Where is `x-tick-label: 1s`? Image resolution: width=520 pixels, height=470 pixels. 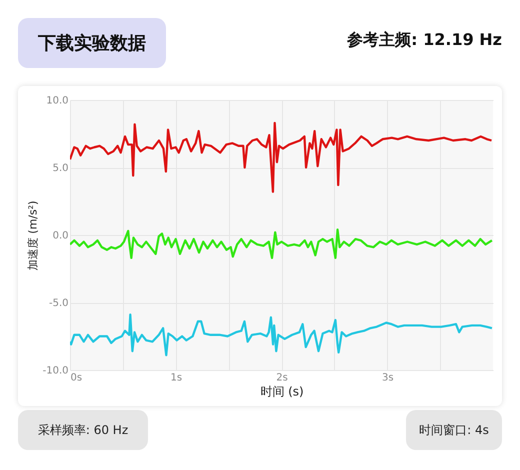
x-tick-label: 1s is located at coordinates (176, 378).